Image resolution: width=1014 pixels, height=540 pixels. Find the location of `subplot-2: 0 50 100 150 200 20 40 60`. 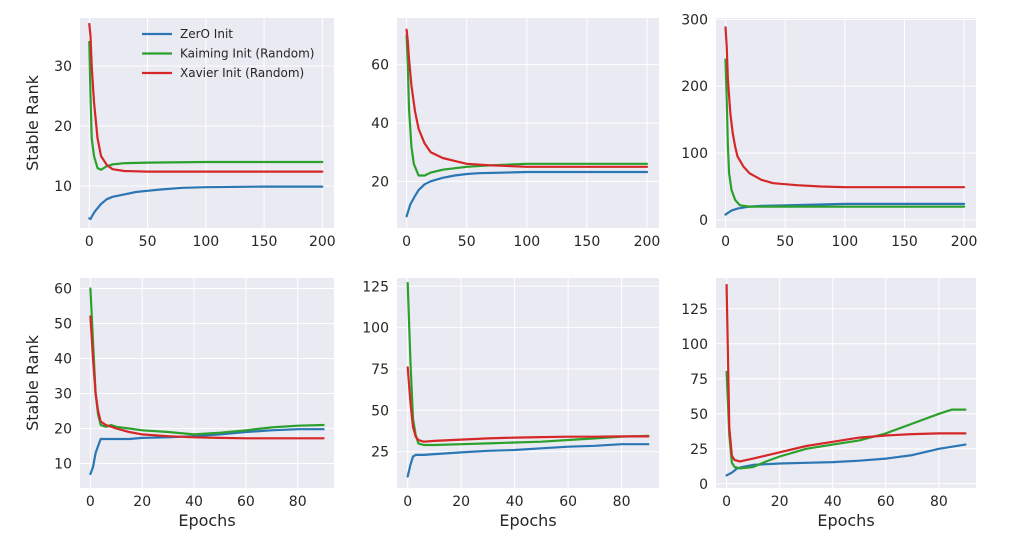

subplot-2: 0 50 100 150 200 20 40 60 is located at coordinates (515, 134).